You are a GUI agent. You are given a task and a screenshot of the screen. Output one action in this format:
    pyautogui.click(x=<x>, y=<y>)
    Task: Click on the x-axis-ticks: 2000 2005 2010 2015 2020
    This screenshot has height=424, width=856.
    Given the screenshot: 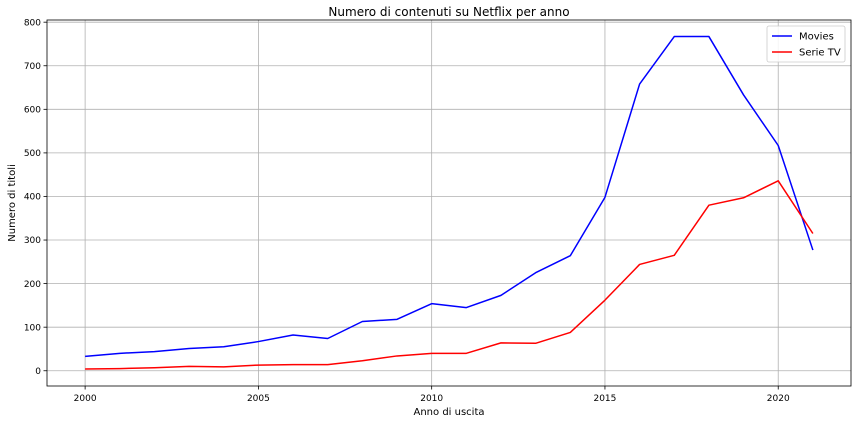 What is the action you would take?
    pyautogui.click(x=432, y=395)
    